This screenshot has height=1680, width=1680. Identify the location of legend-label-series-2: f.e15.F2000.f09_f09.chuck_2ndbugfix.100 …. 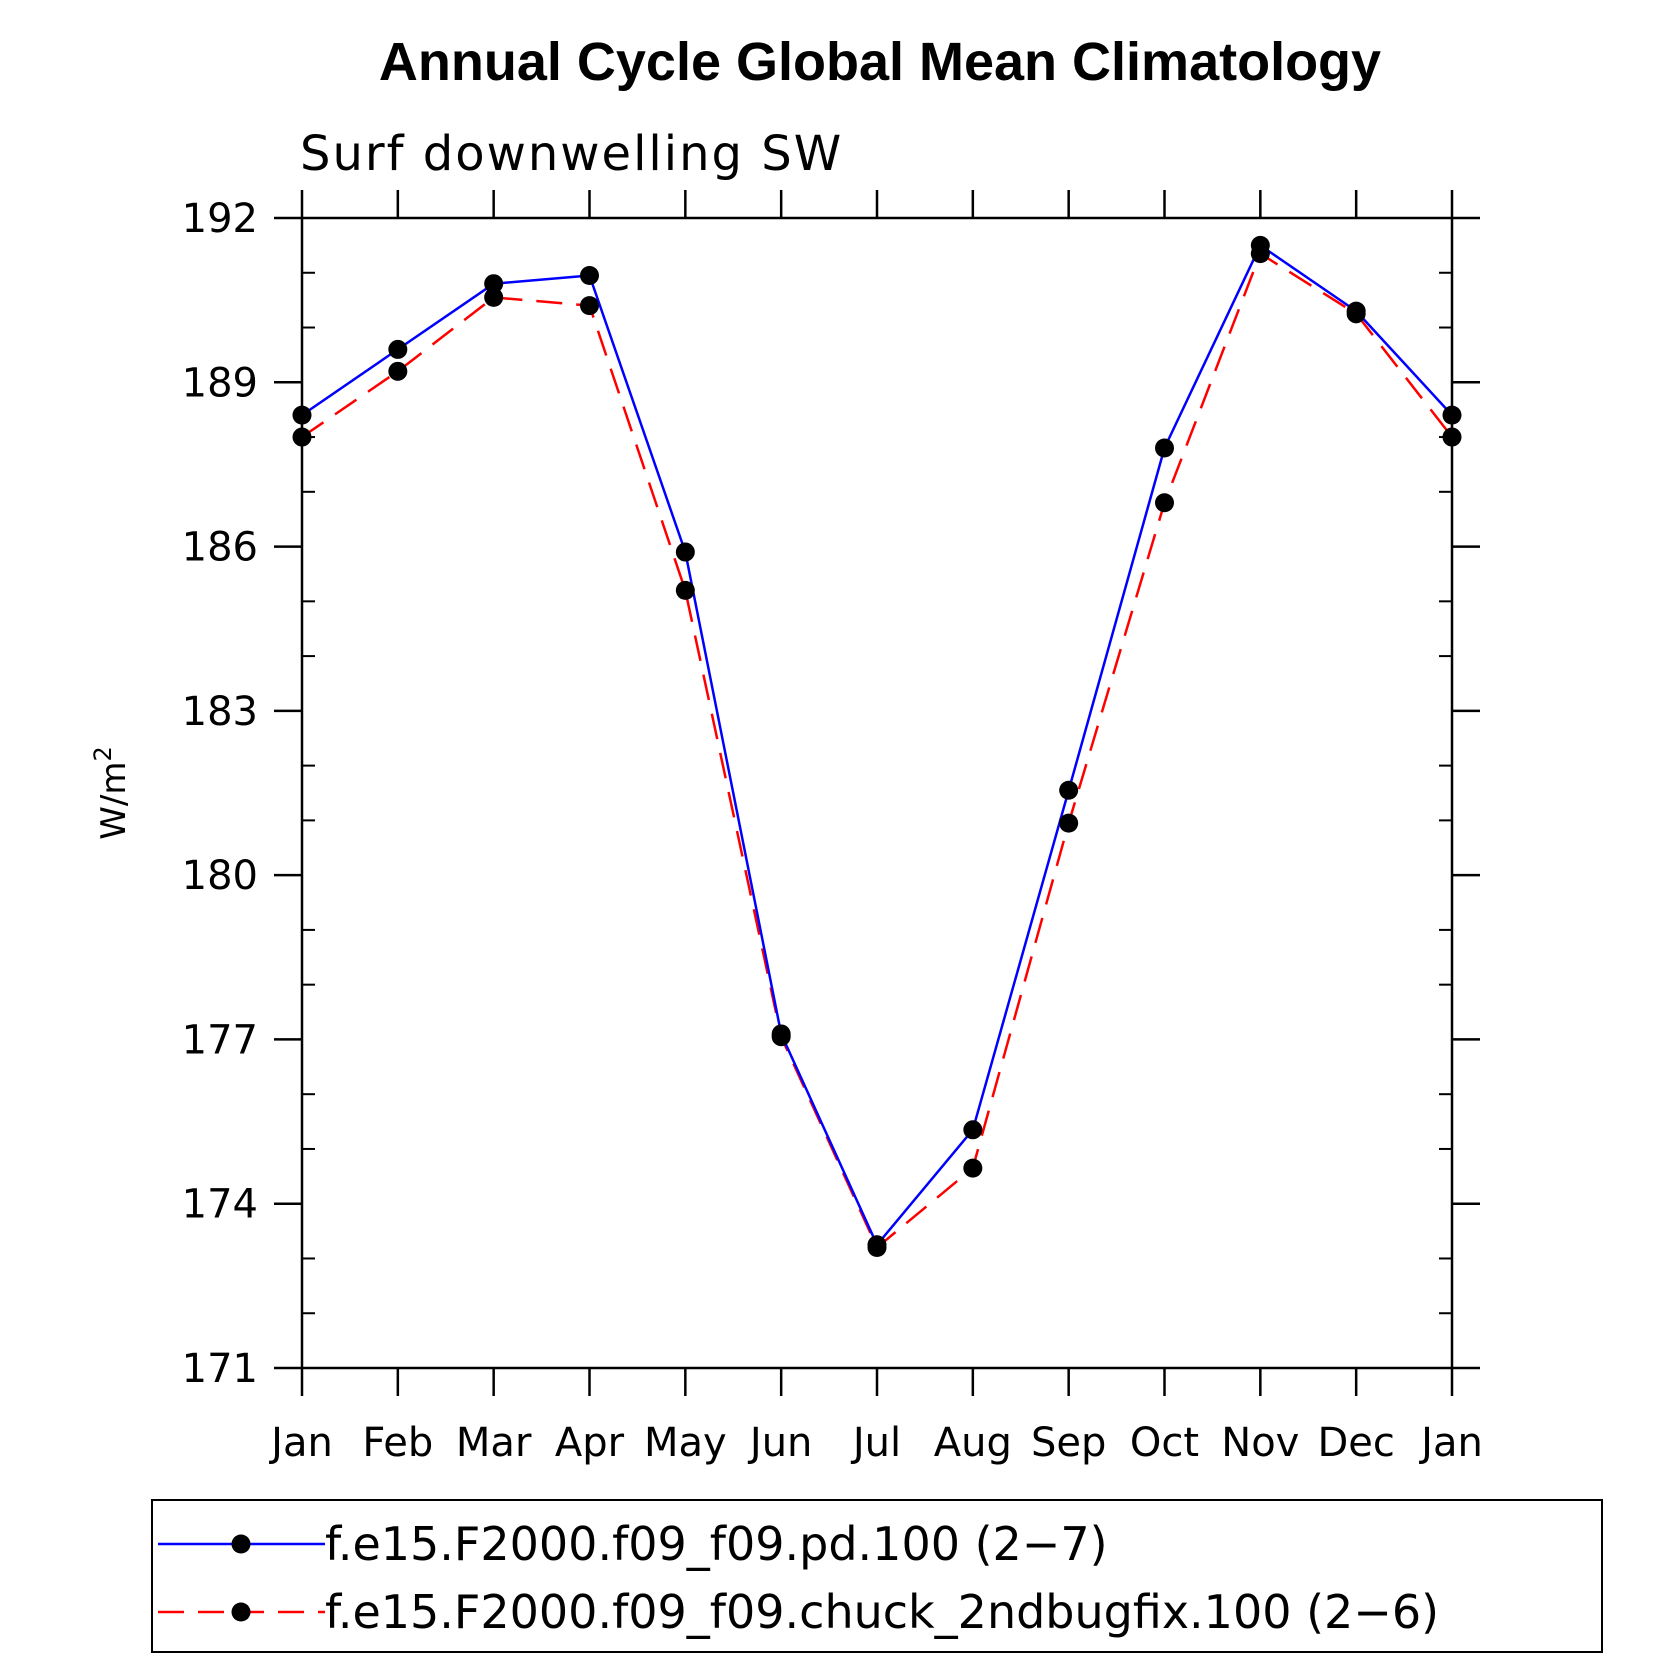
(882, 1612).